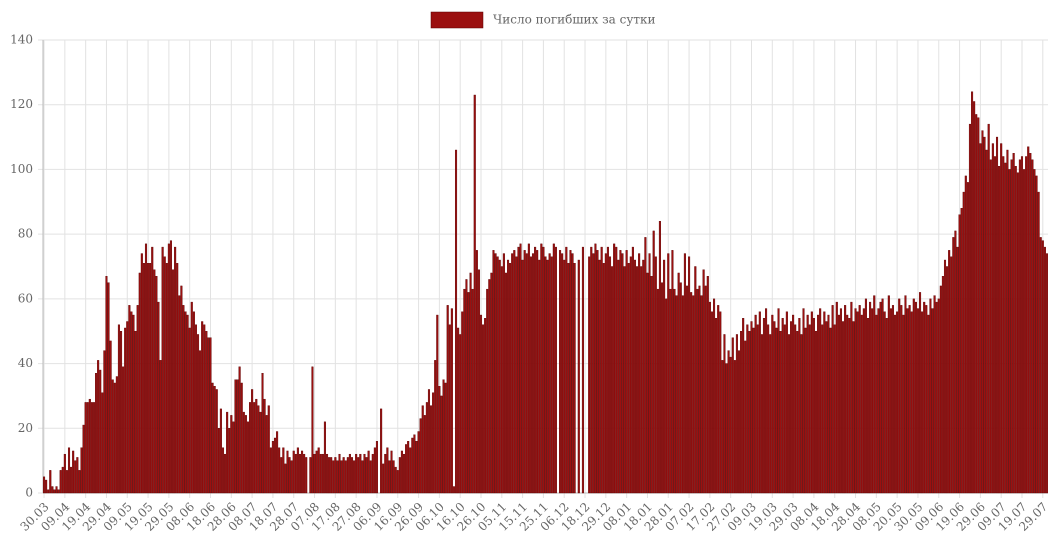 The image size is (1051, 533). Describe the element at coordinates (25, 428) in the screenshot. I see `y-tick-label: 20` at that location.